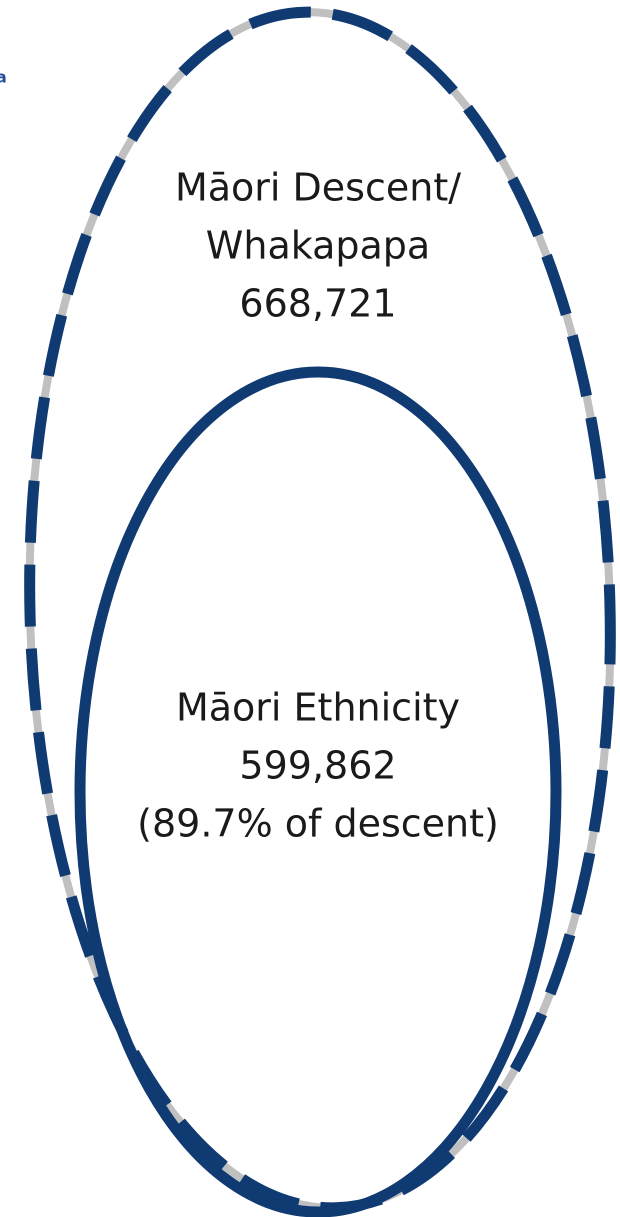 The image size is (620, 1217). I want to click on outer-label: Māori Descent/Whakapapa 668,721, so click(318, 246).